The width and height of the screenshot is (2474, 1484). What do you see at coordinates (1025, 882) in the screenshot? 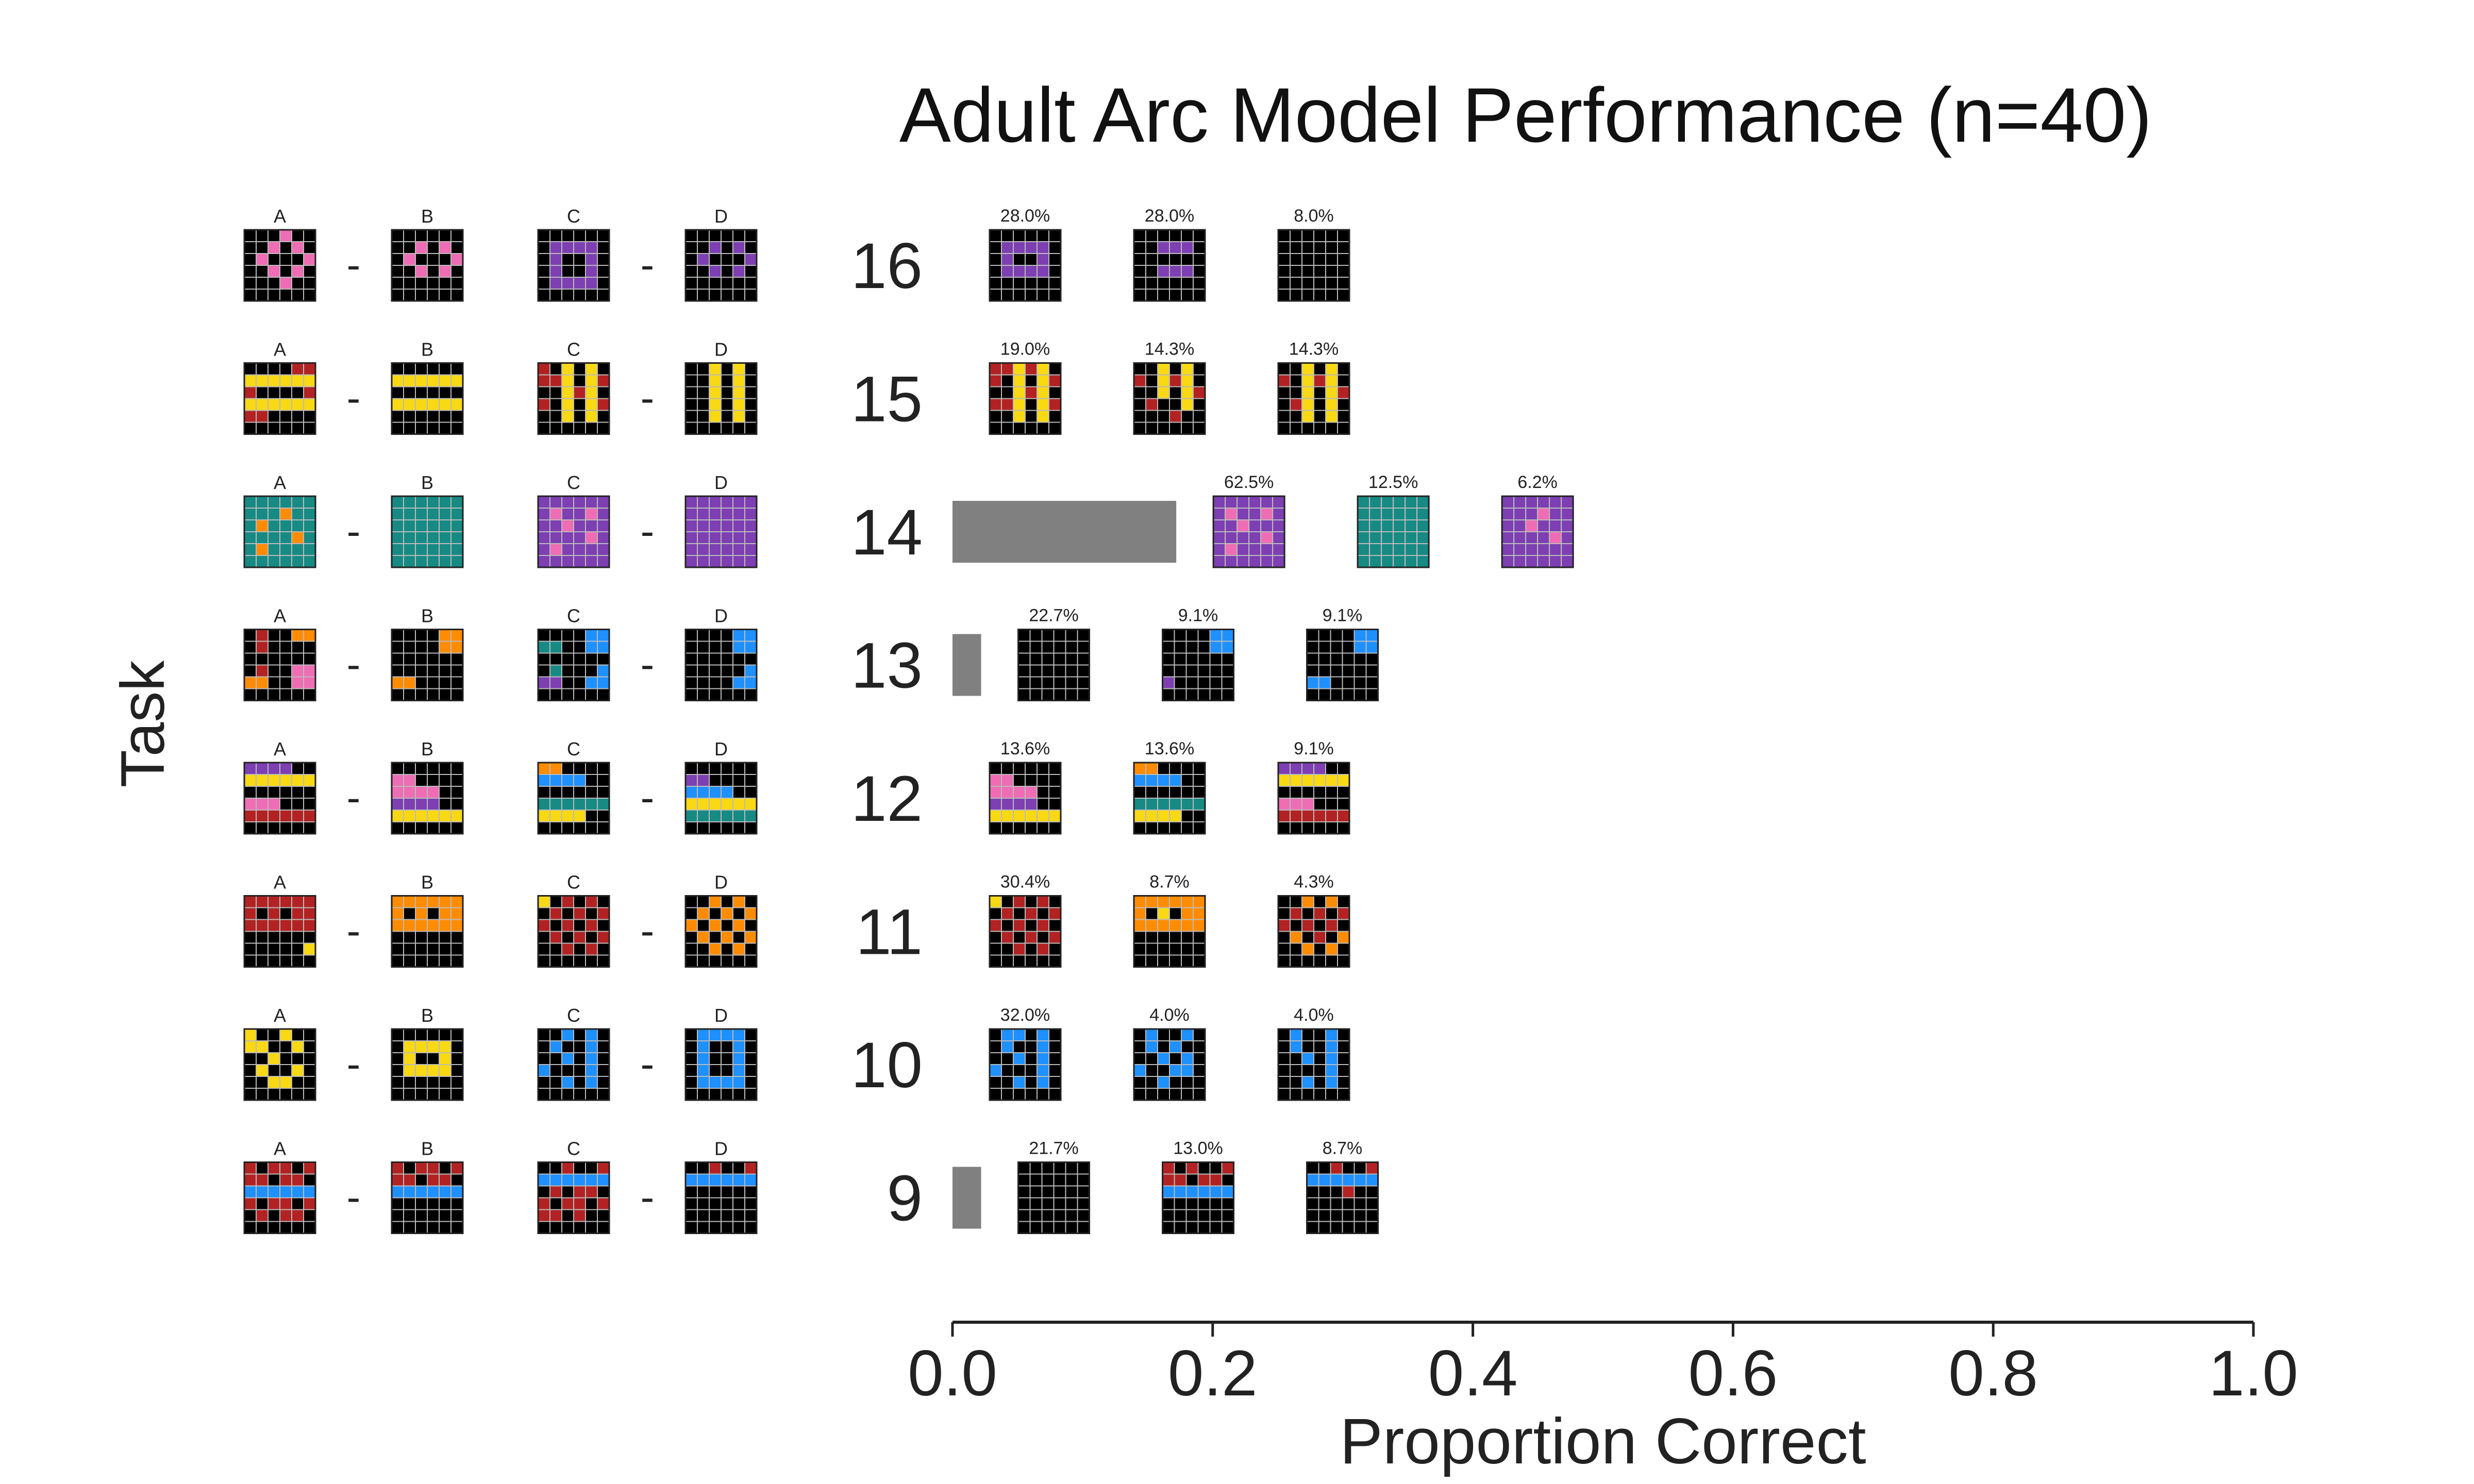
I see `answer-percent-label: 30.4%` at bounding box center [1025, 882].